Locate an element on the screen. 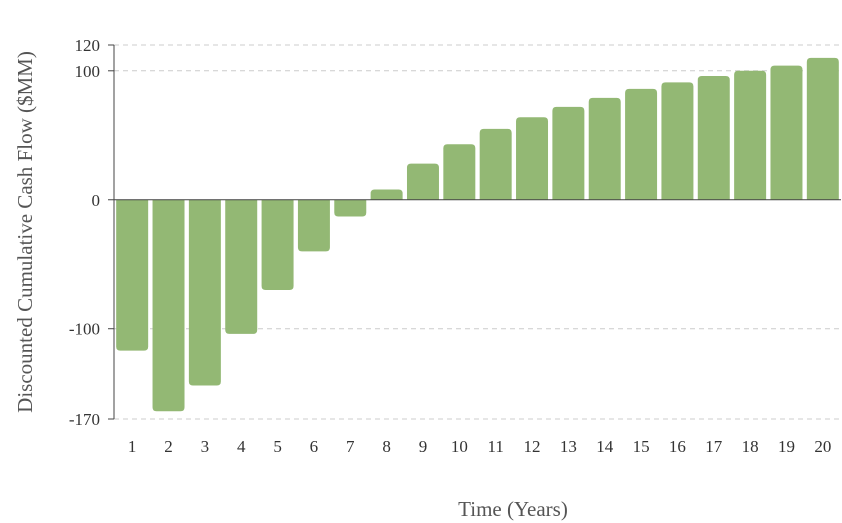 The width and height of the screenshot is (842, 523). y-tick-label: 100 is located at coordinates (88, 71).